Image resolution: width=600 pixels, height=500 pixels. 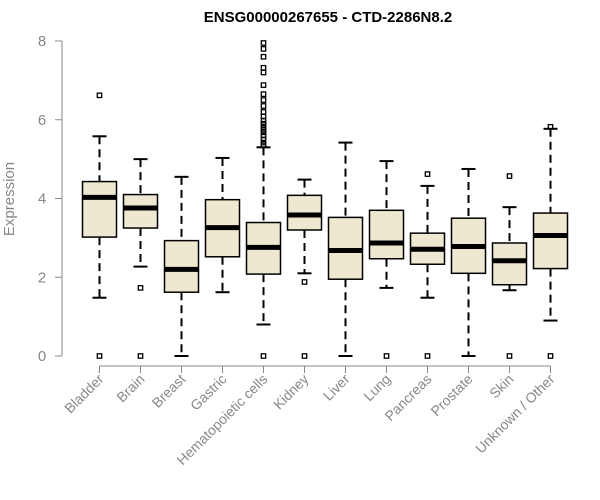 I want to click on y-tick-label: 0, so click(x=42, y=356).